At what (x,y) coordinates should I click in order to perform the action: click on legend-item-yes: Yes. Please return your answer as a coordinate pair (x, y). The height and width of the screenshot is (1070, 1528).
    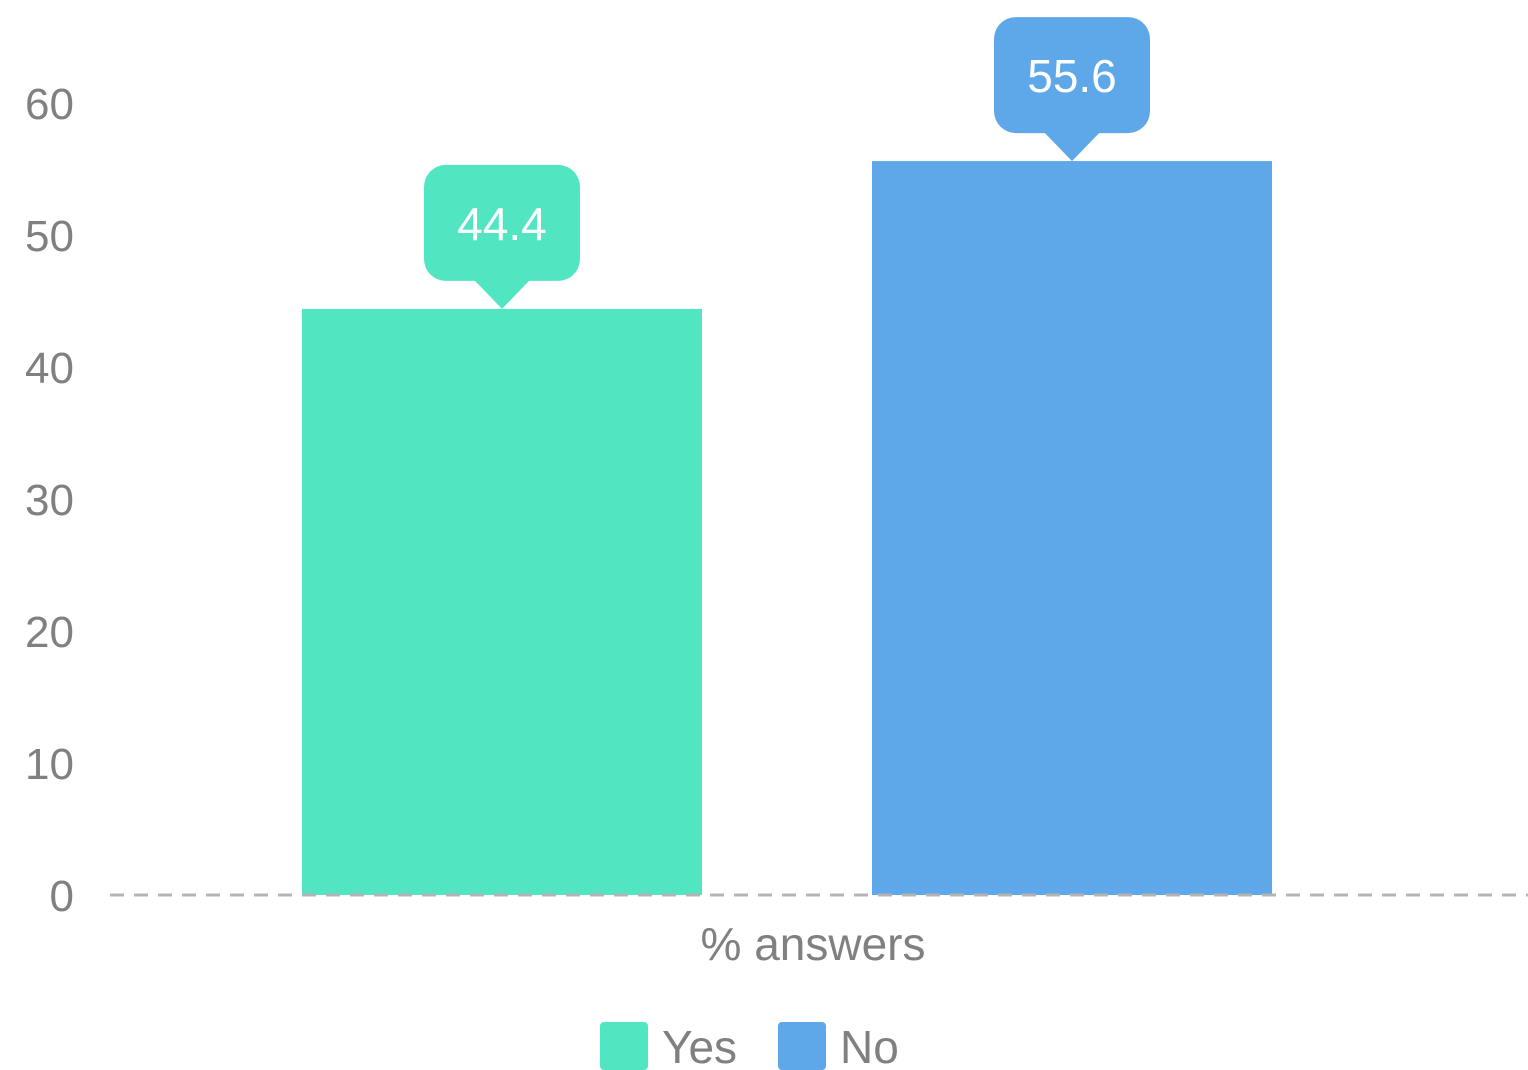
    Looking at the image, I should click on (668, 1045).